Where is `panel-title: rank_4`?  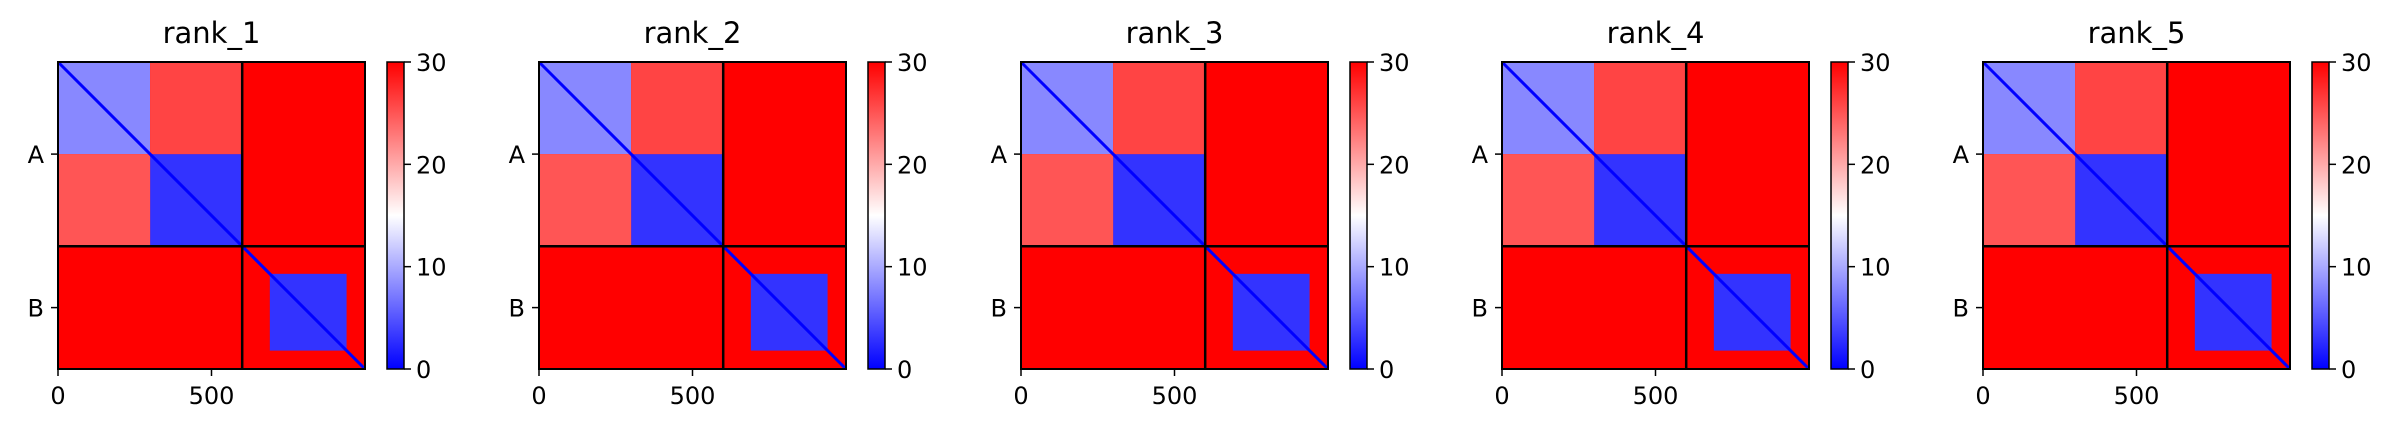 panel-title: rank_4 is located at coordinates (1656, 33).